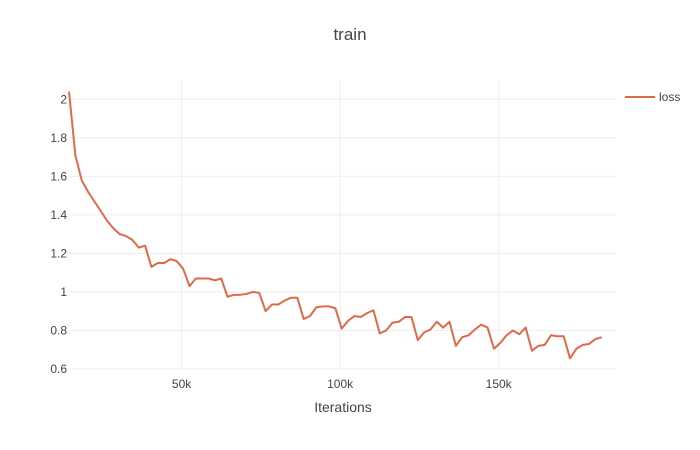 The height and width of the screenshot is (450, 700). Describe the element at coordinates (652, 97) in the screenshot. I see `legend: loss` at that location.